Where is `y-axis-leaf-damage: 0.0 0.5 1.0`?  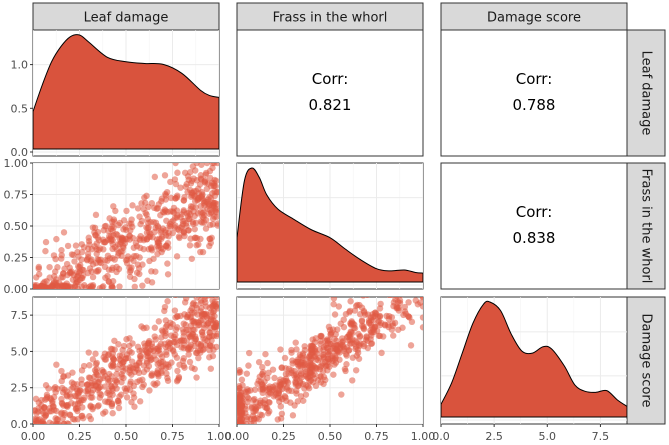
y-axis-leaf-damage: 0.0 0.5 1.0 is located at coordinates (22, 109).